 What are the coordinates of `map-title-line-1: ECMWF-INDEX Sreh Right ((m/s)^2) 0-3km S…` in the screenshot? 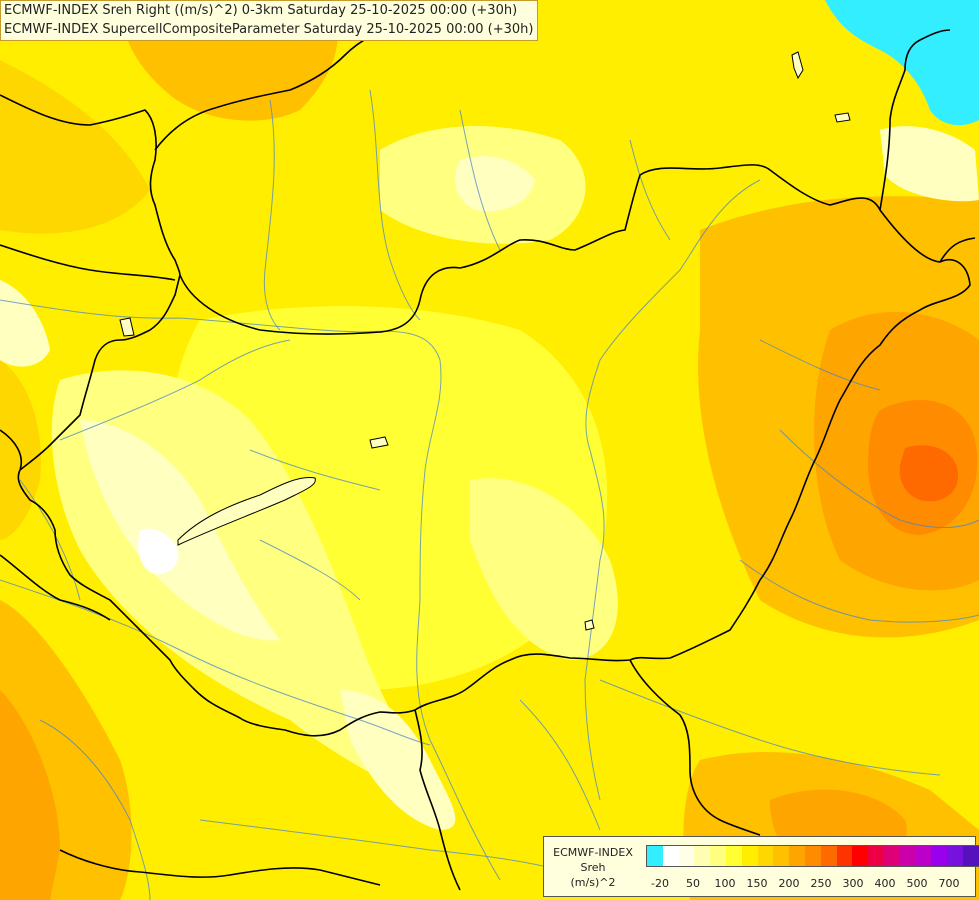 It's located at (261, 10).